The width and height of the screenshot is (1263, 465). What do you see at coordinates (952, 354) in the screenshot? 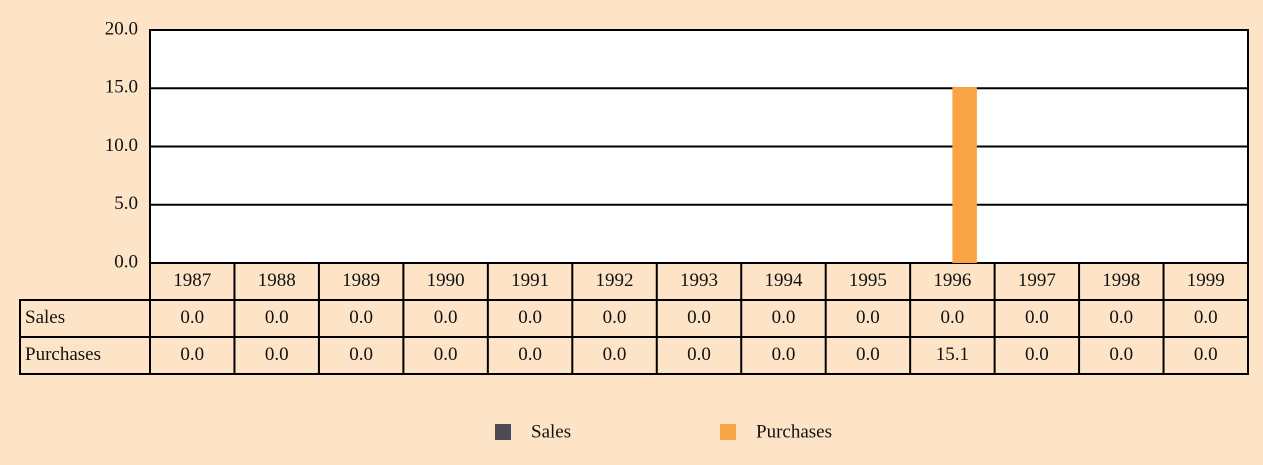
I see `table-value: 15.1` at bounding box center [952, 354].